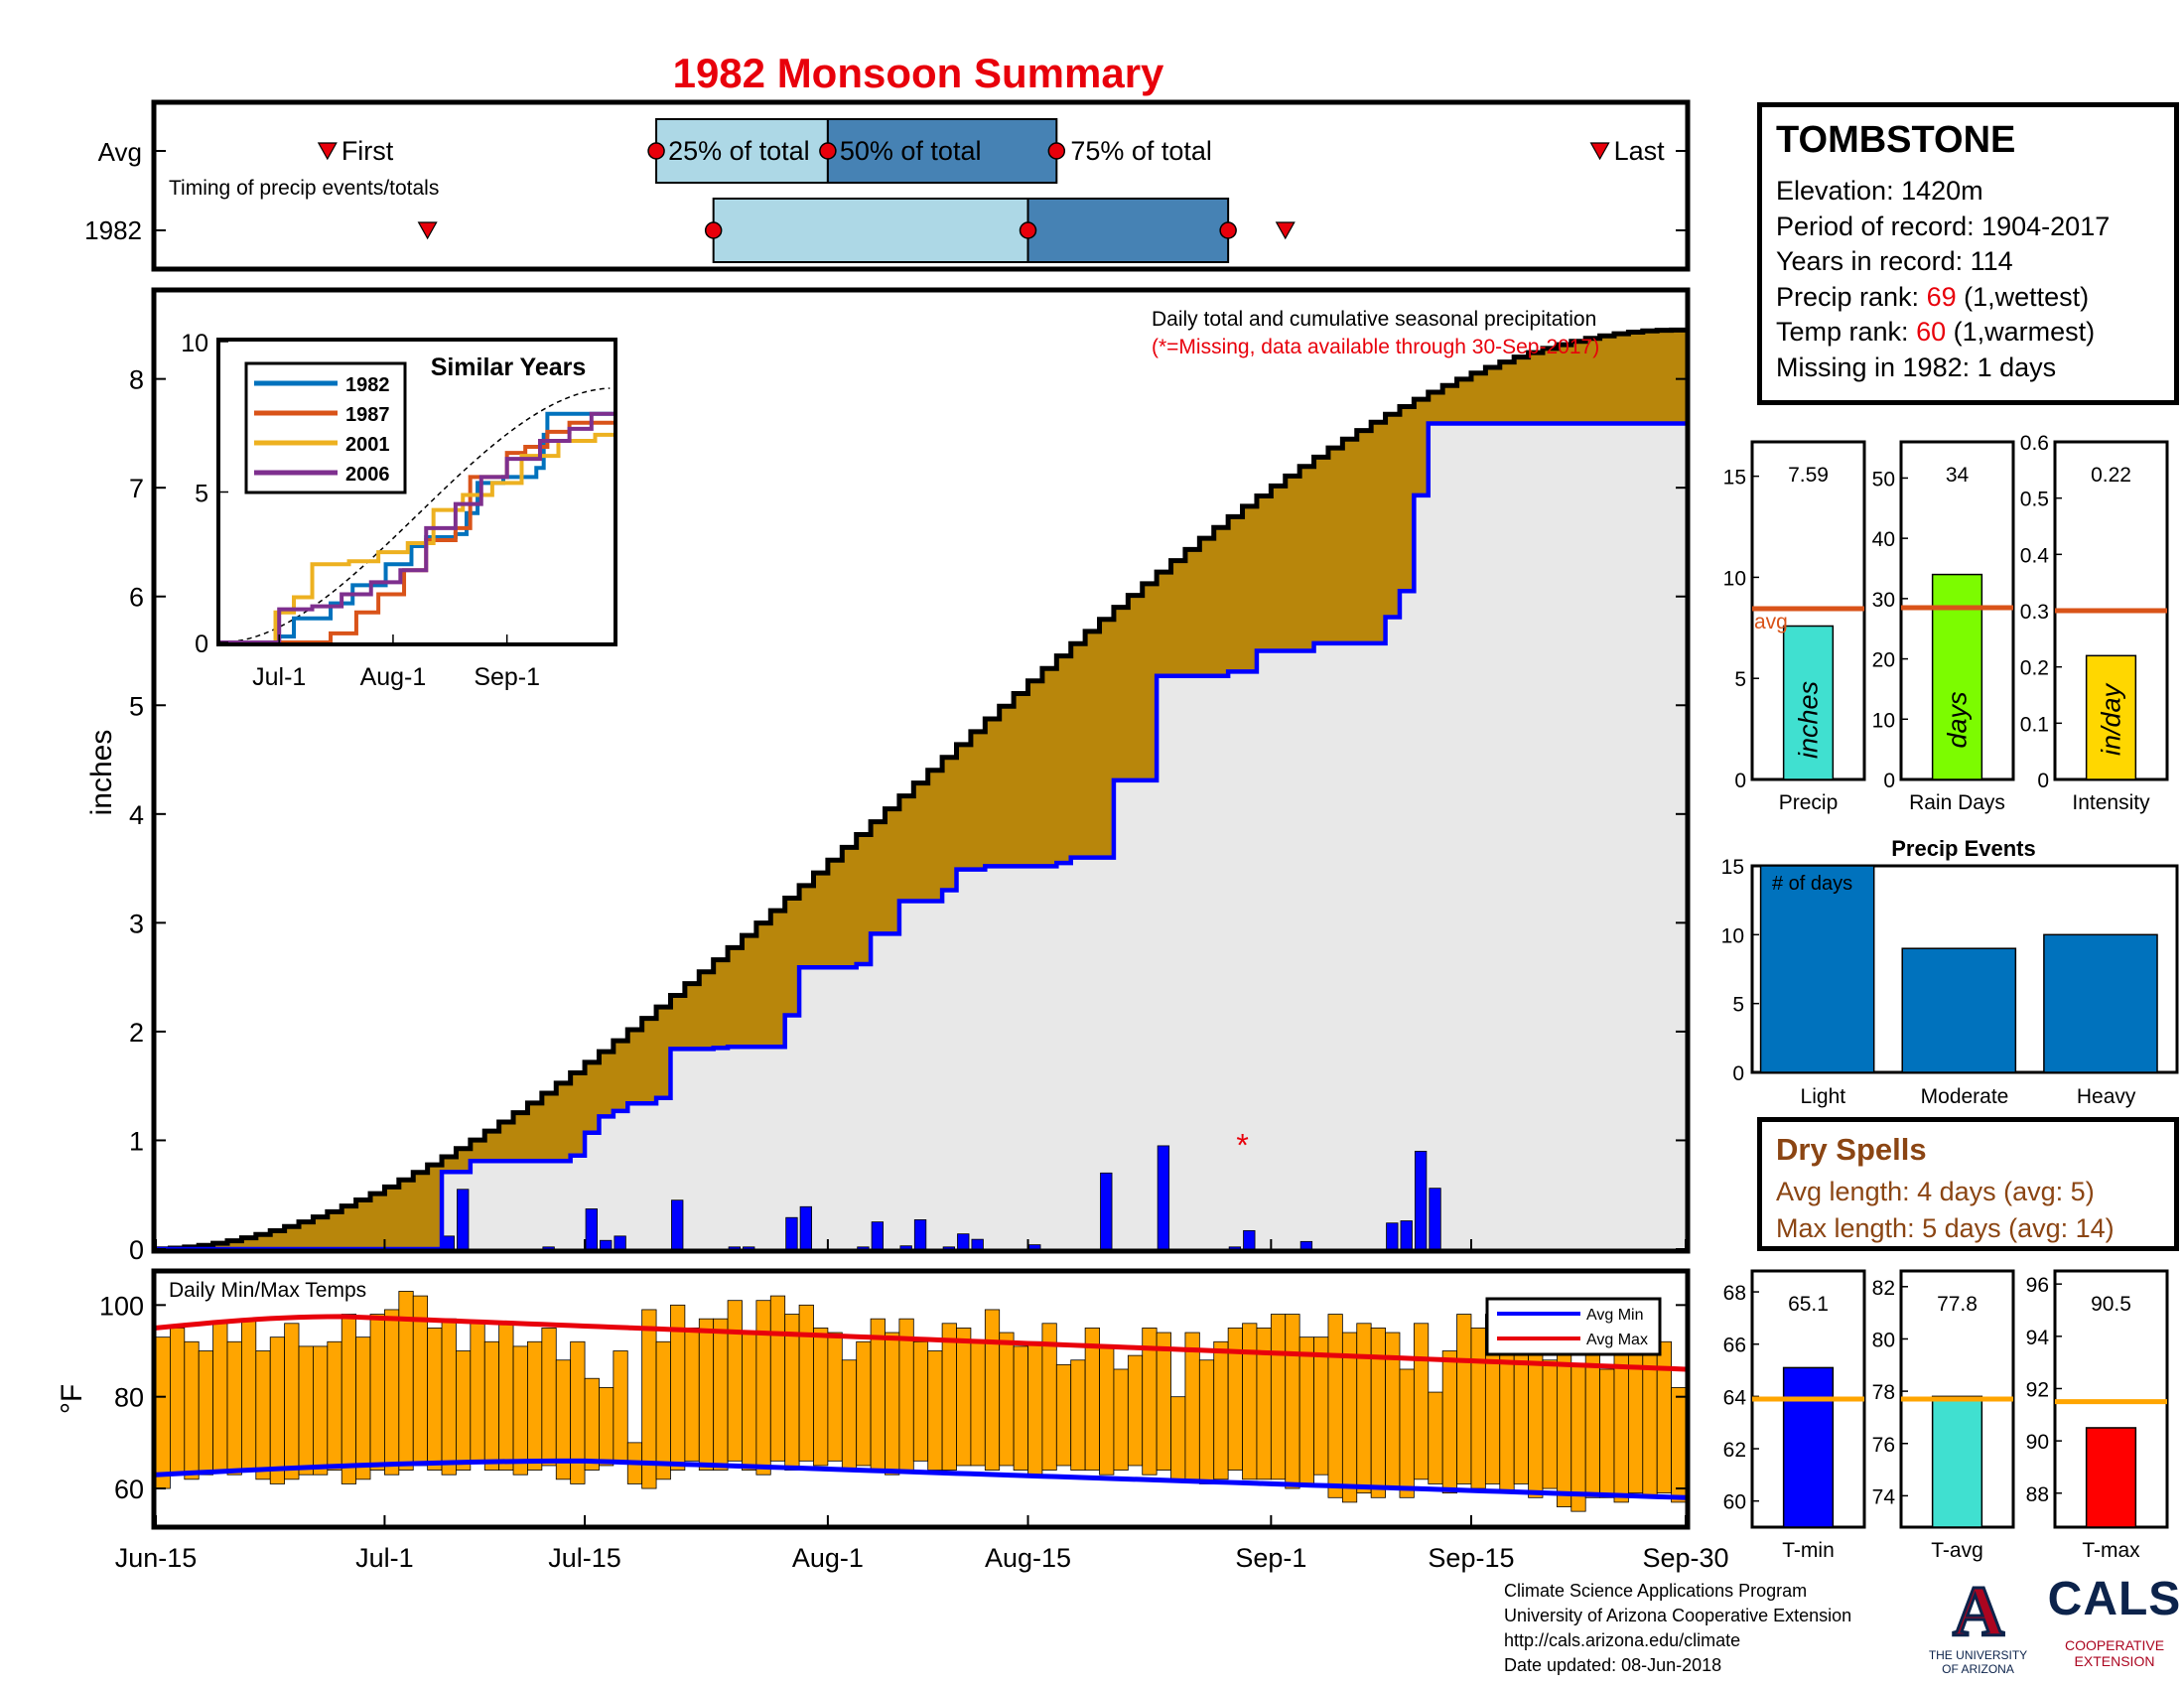  What do you see at coordinates (2037, 1442) in the screenshot?
I see `panel-y-tick-label: 90` at bounding box center [2037, 1442].